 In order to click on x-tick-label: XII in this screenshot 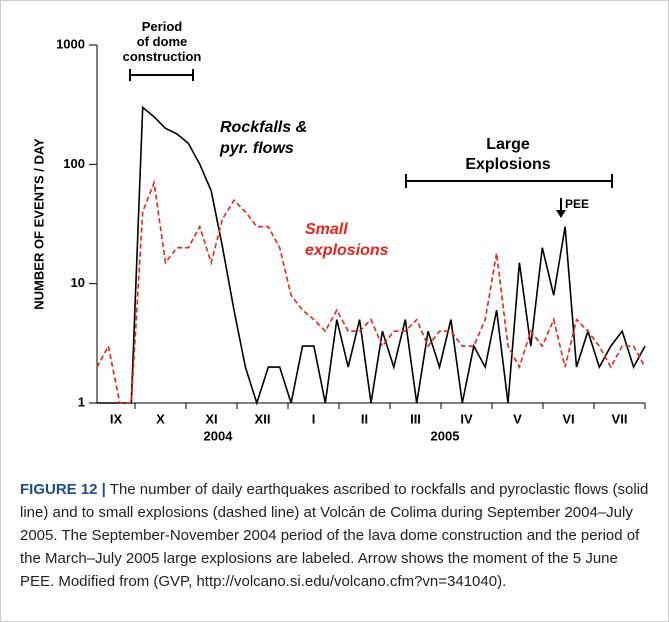, I will do `click(263, 418)`.